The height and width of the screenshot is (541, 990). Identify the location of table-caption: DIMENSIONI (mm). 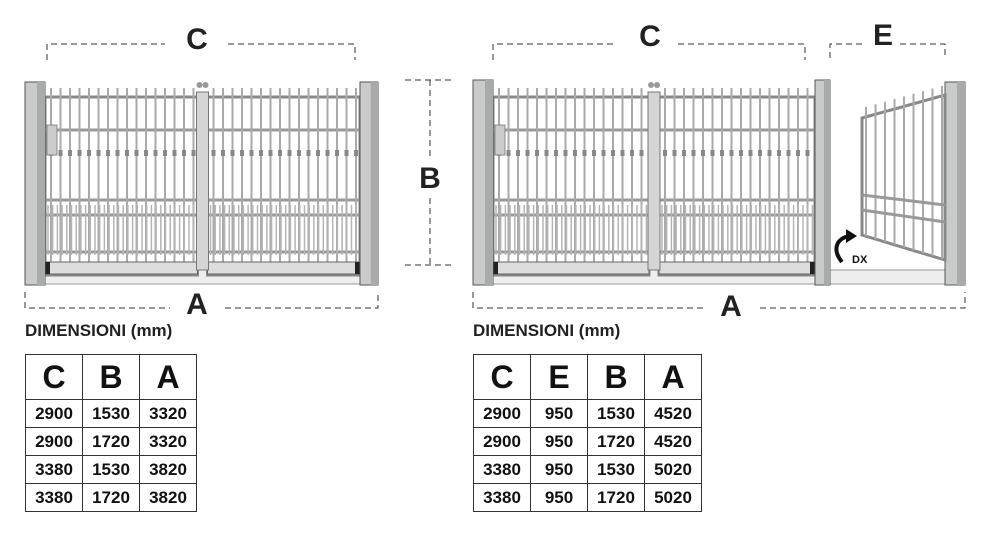
(99, 330).